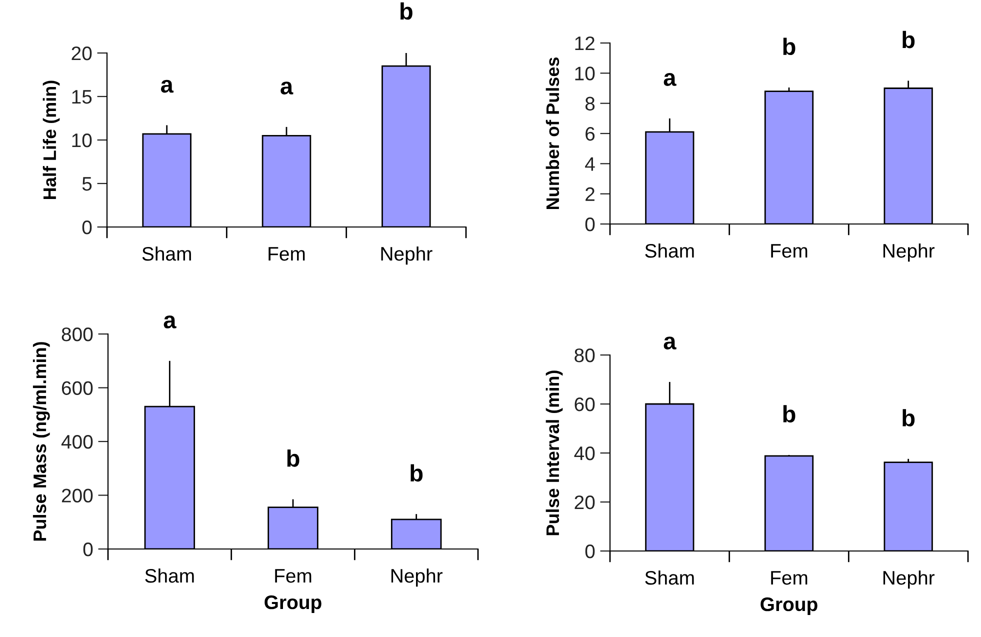 The width and height of the screenshot is (981, 637). Describe the element at coordinates (584, 355) in the screenshot. I see `y-tick-label: 80` at that location.